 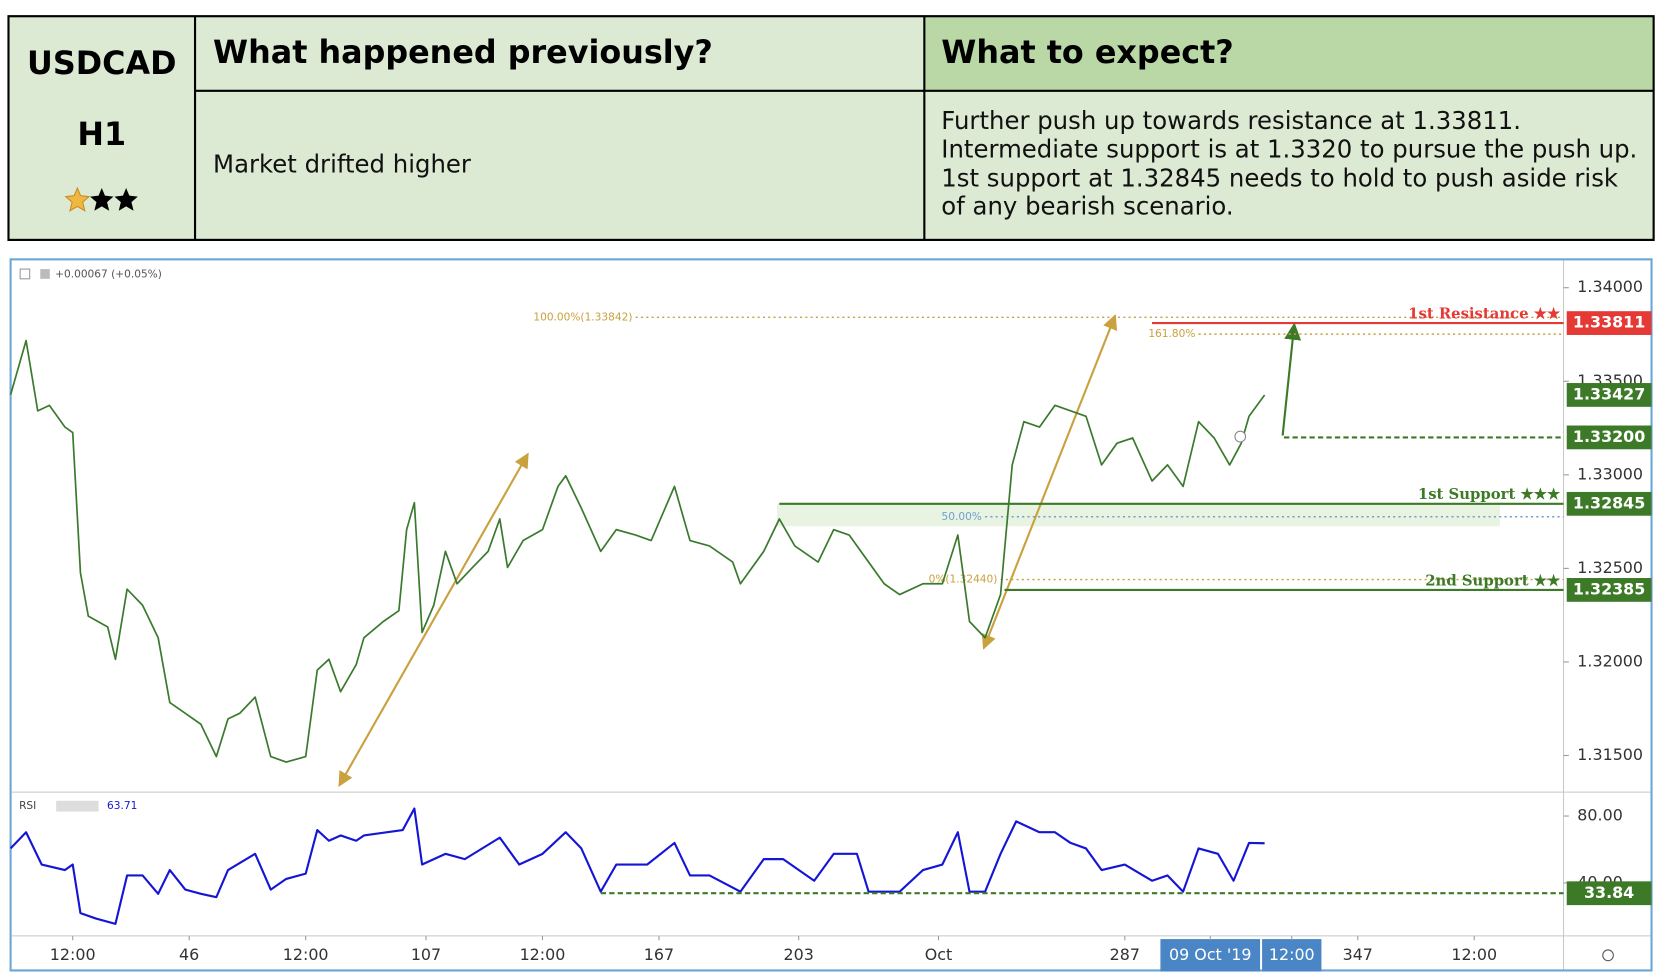 I want to click on fib-zone, so click(x=1138, y=515).